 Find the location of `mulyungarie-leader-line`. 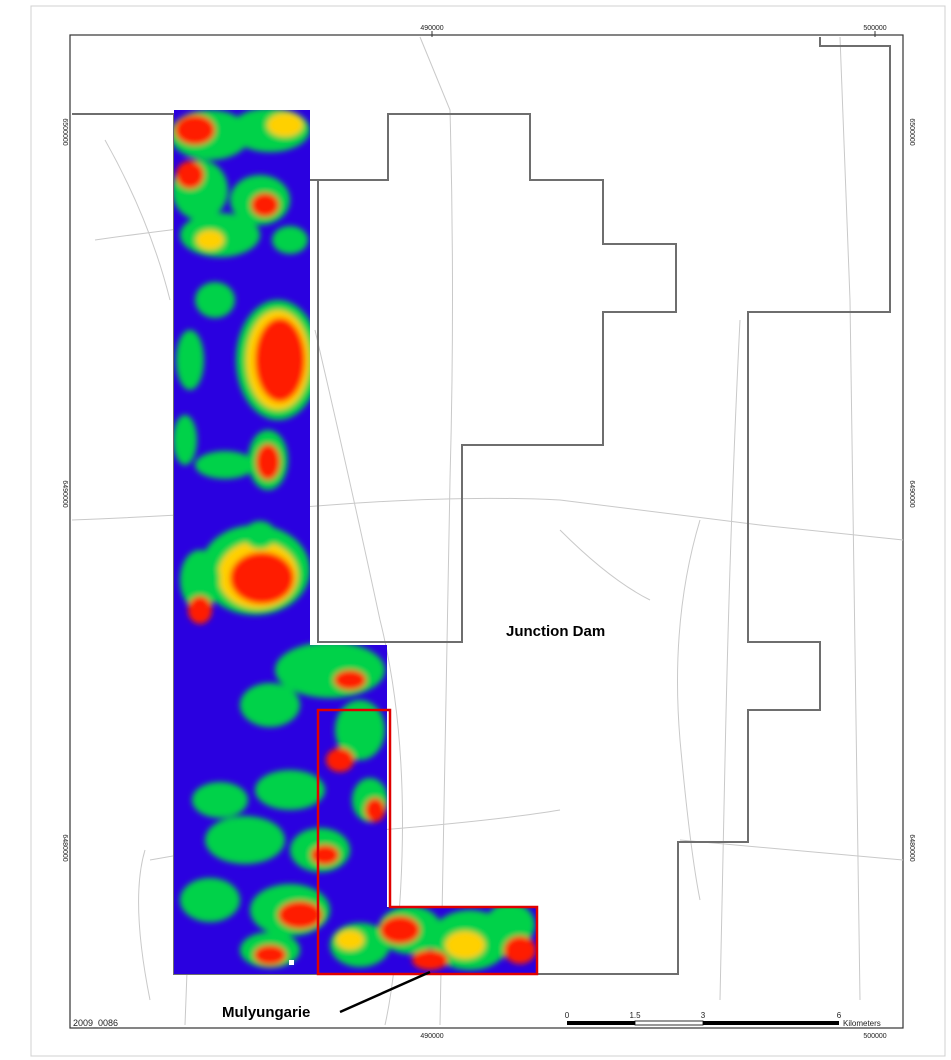

mulyungarie-leader-line is located at coordinates (385, 992).